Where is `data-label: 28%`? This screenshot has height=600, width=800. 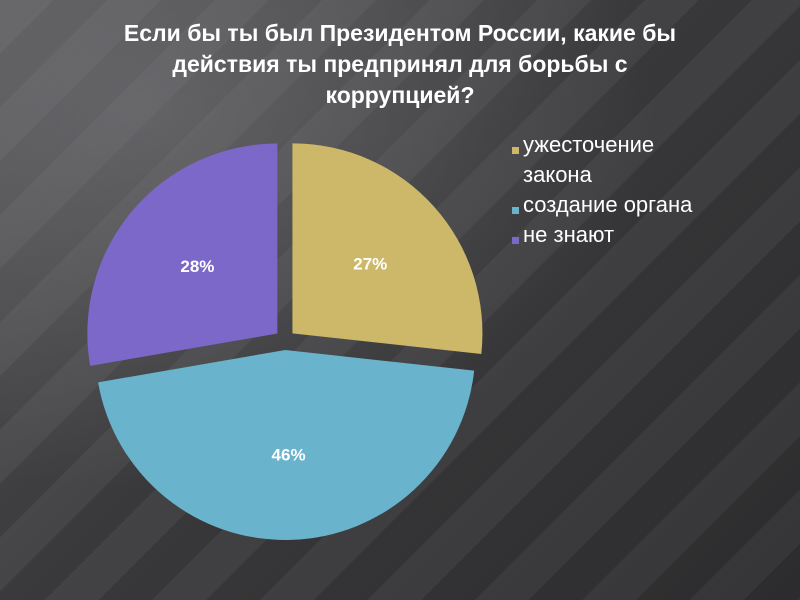 data-label: 28% is located at coordinates (197, 266).